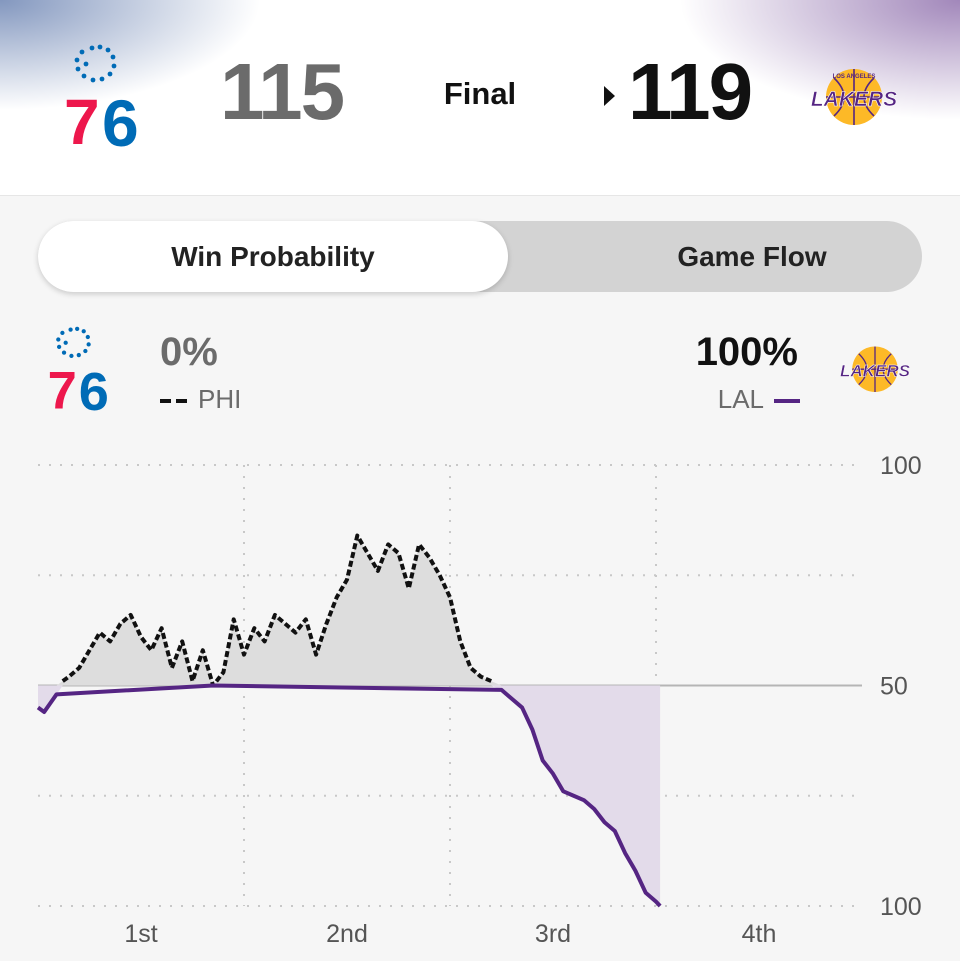  Describe the element at coordinates (480, 93) in the screenshot. I see `game-status: Final` at that location.